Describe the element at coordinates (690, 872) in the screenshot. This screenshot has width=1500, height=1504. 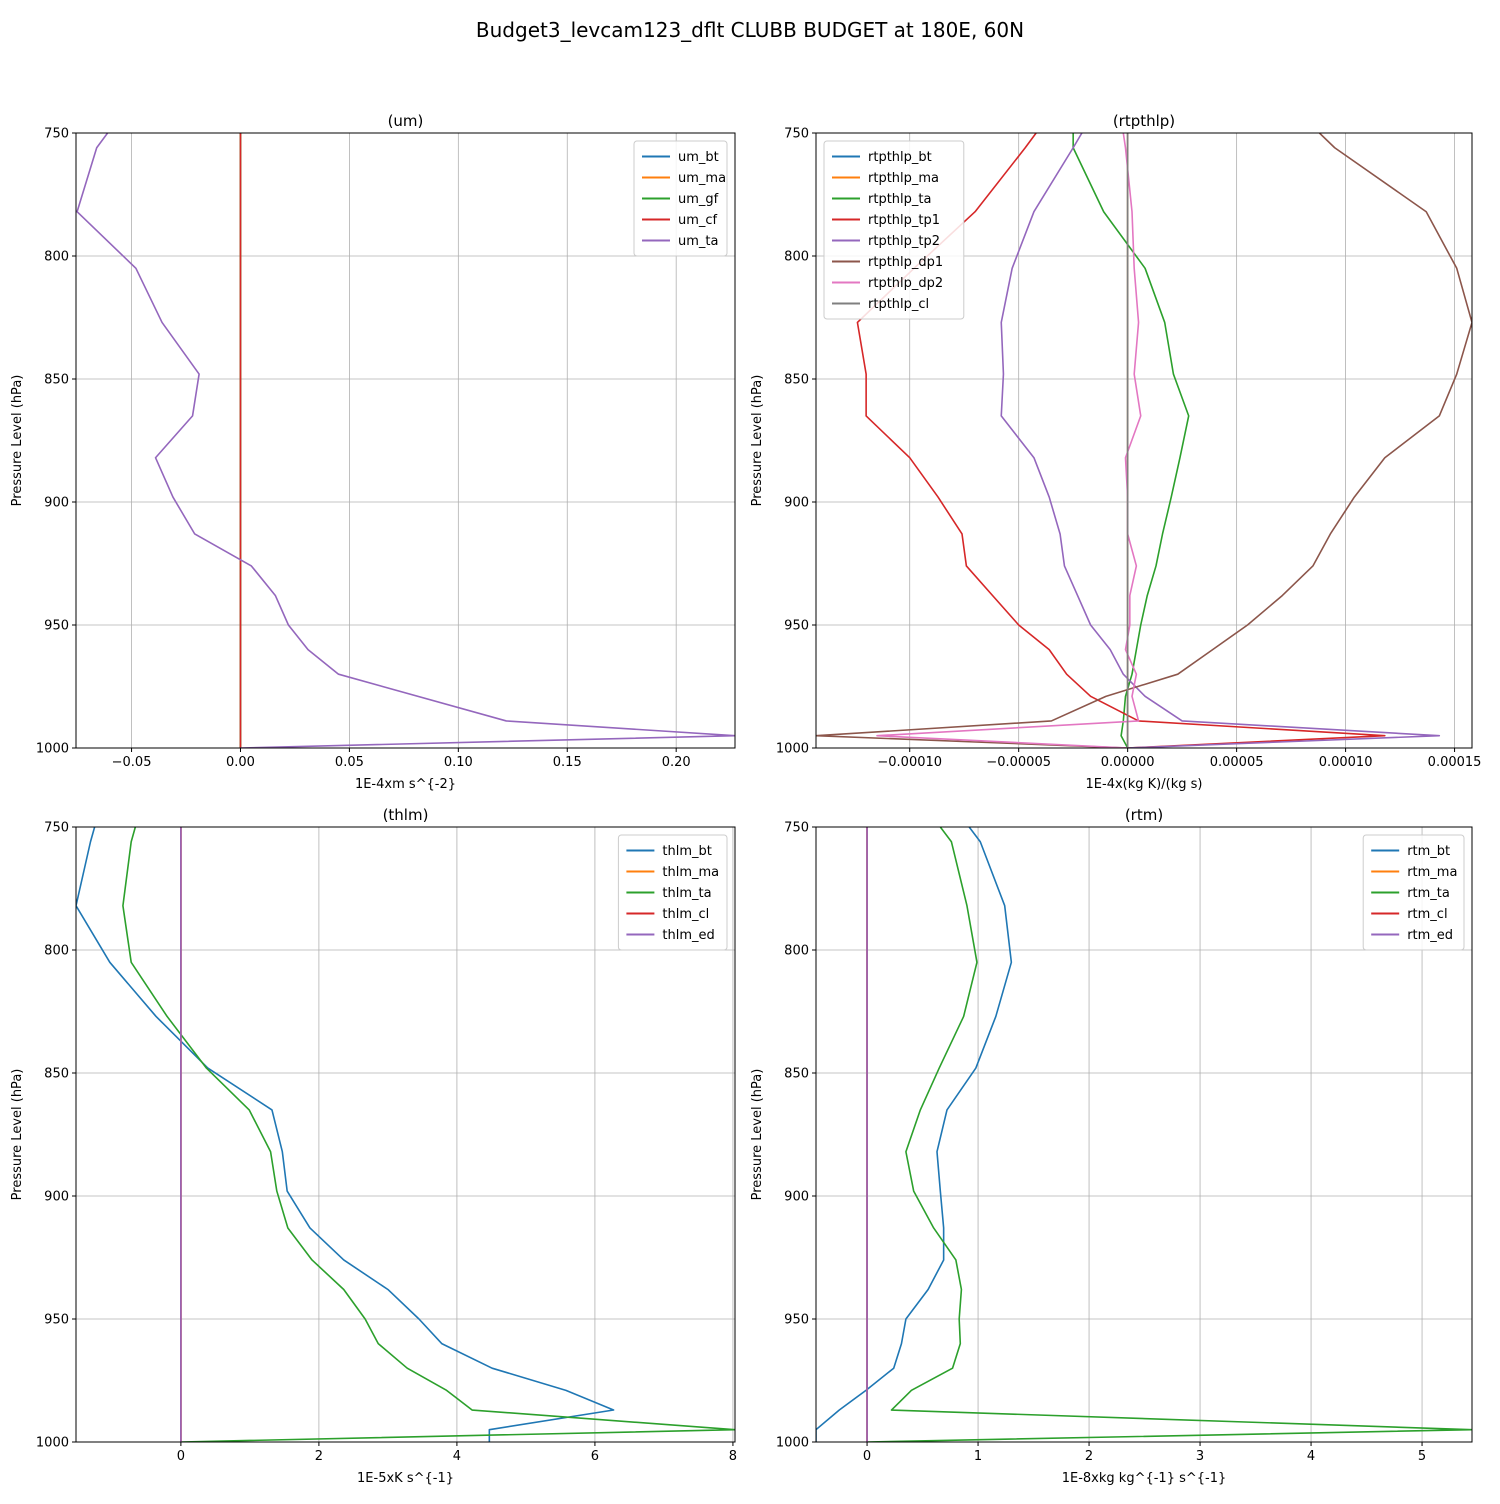
I see `legend-entry: thlm_ma` at that location.